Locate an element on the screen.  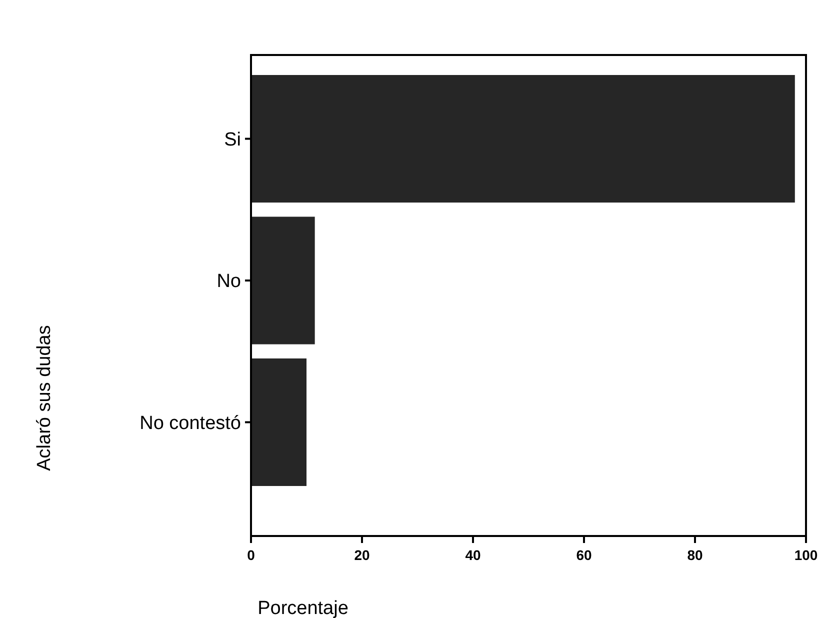
y-tick-label: Si is located at coordinates (232, 139).